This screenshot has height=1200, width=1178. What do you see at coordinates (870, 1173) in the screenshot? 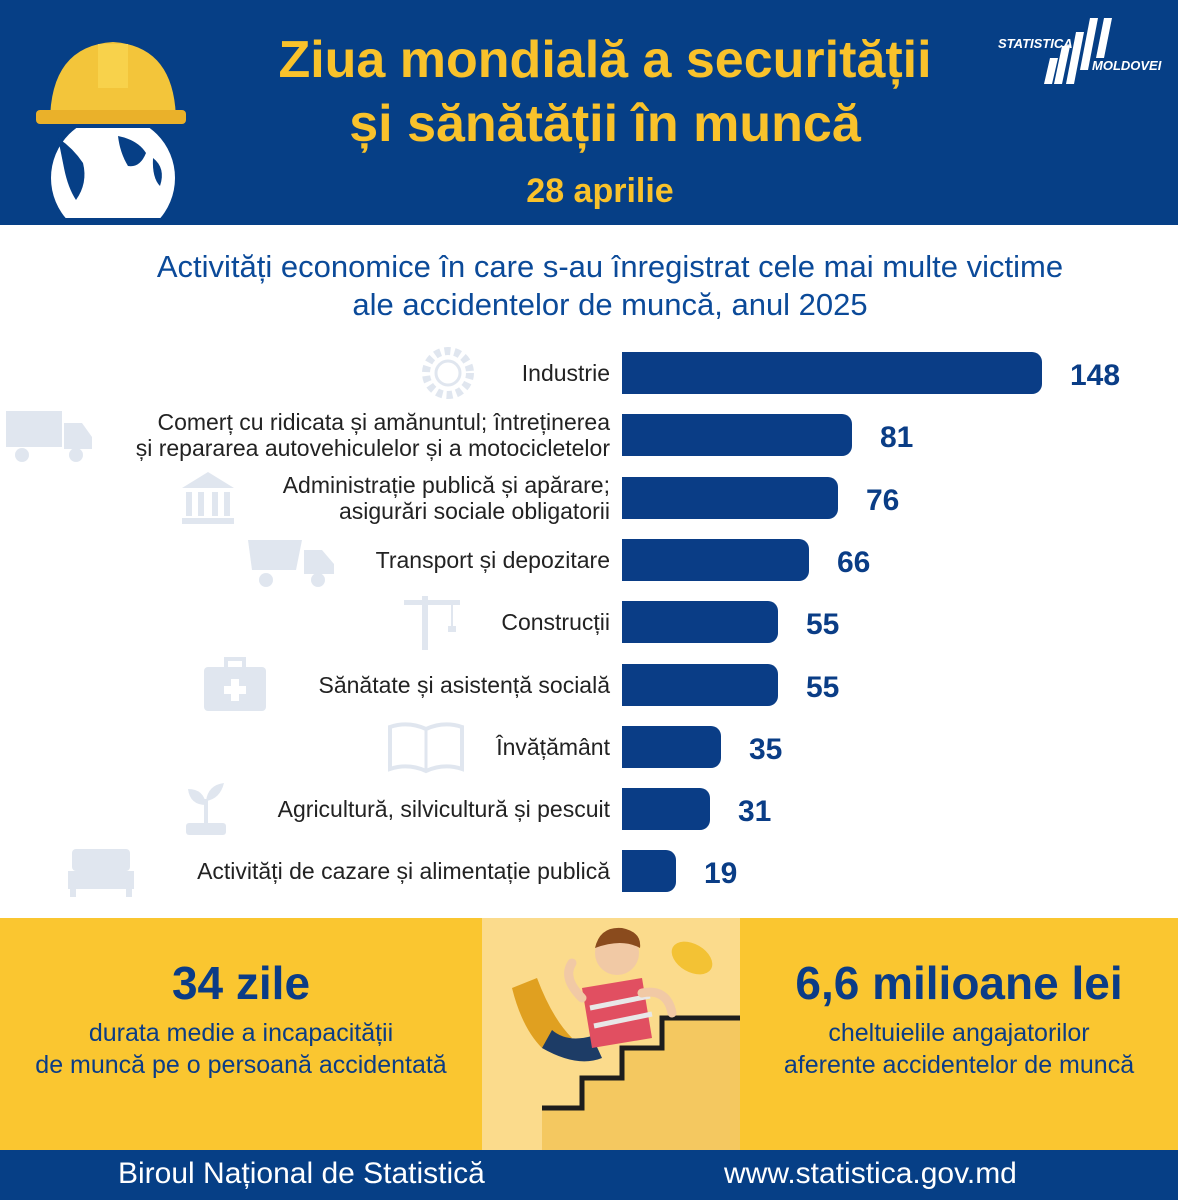
I see `footer-website-link: www.statistica.gov.md` at bounding box center [870, 1173].